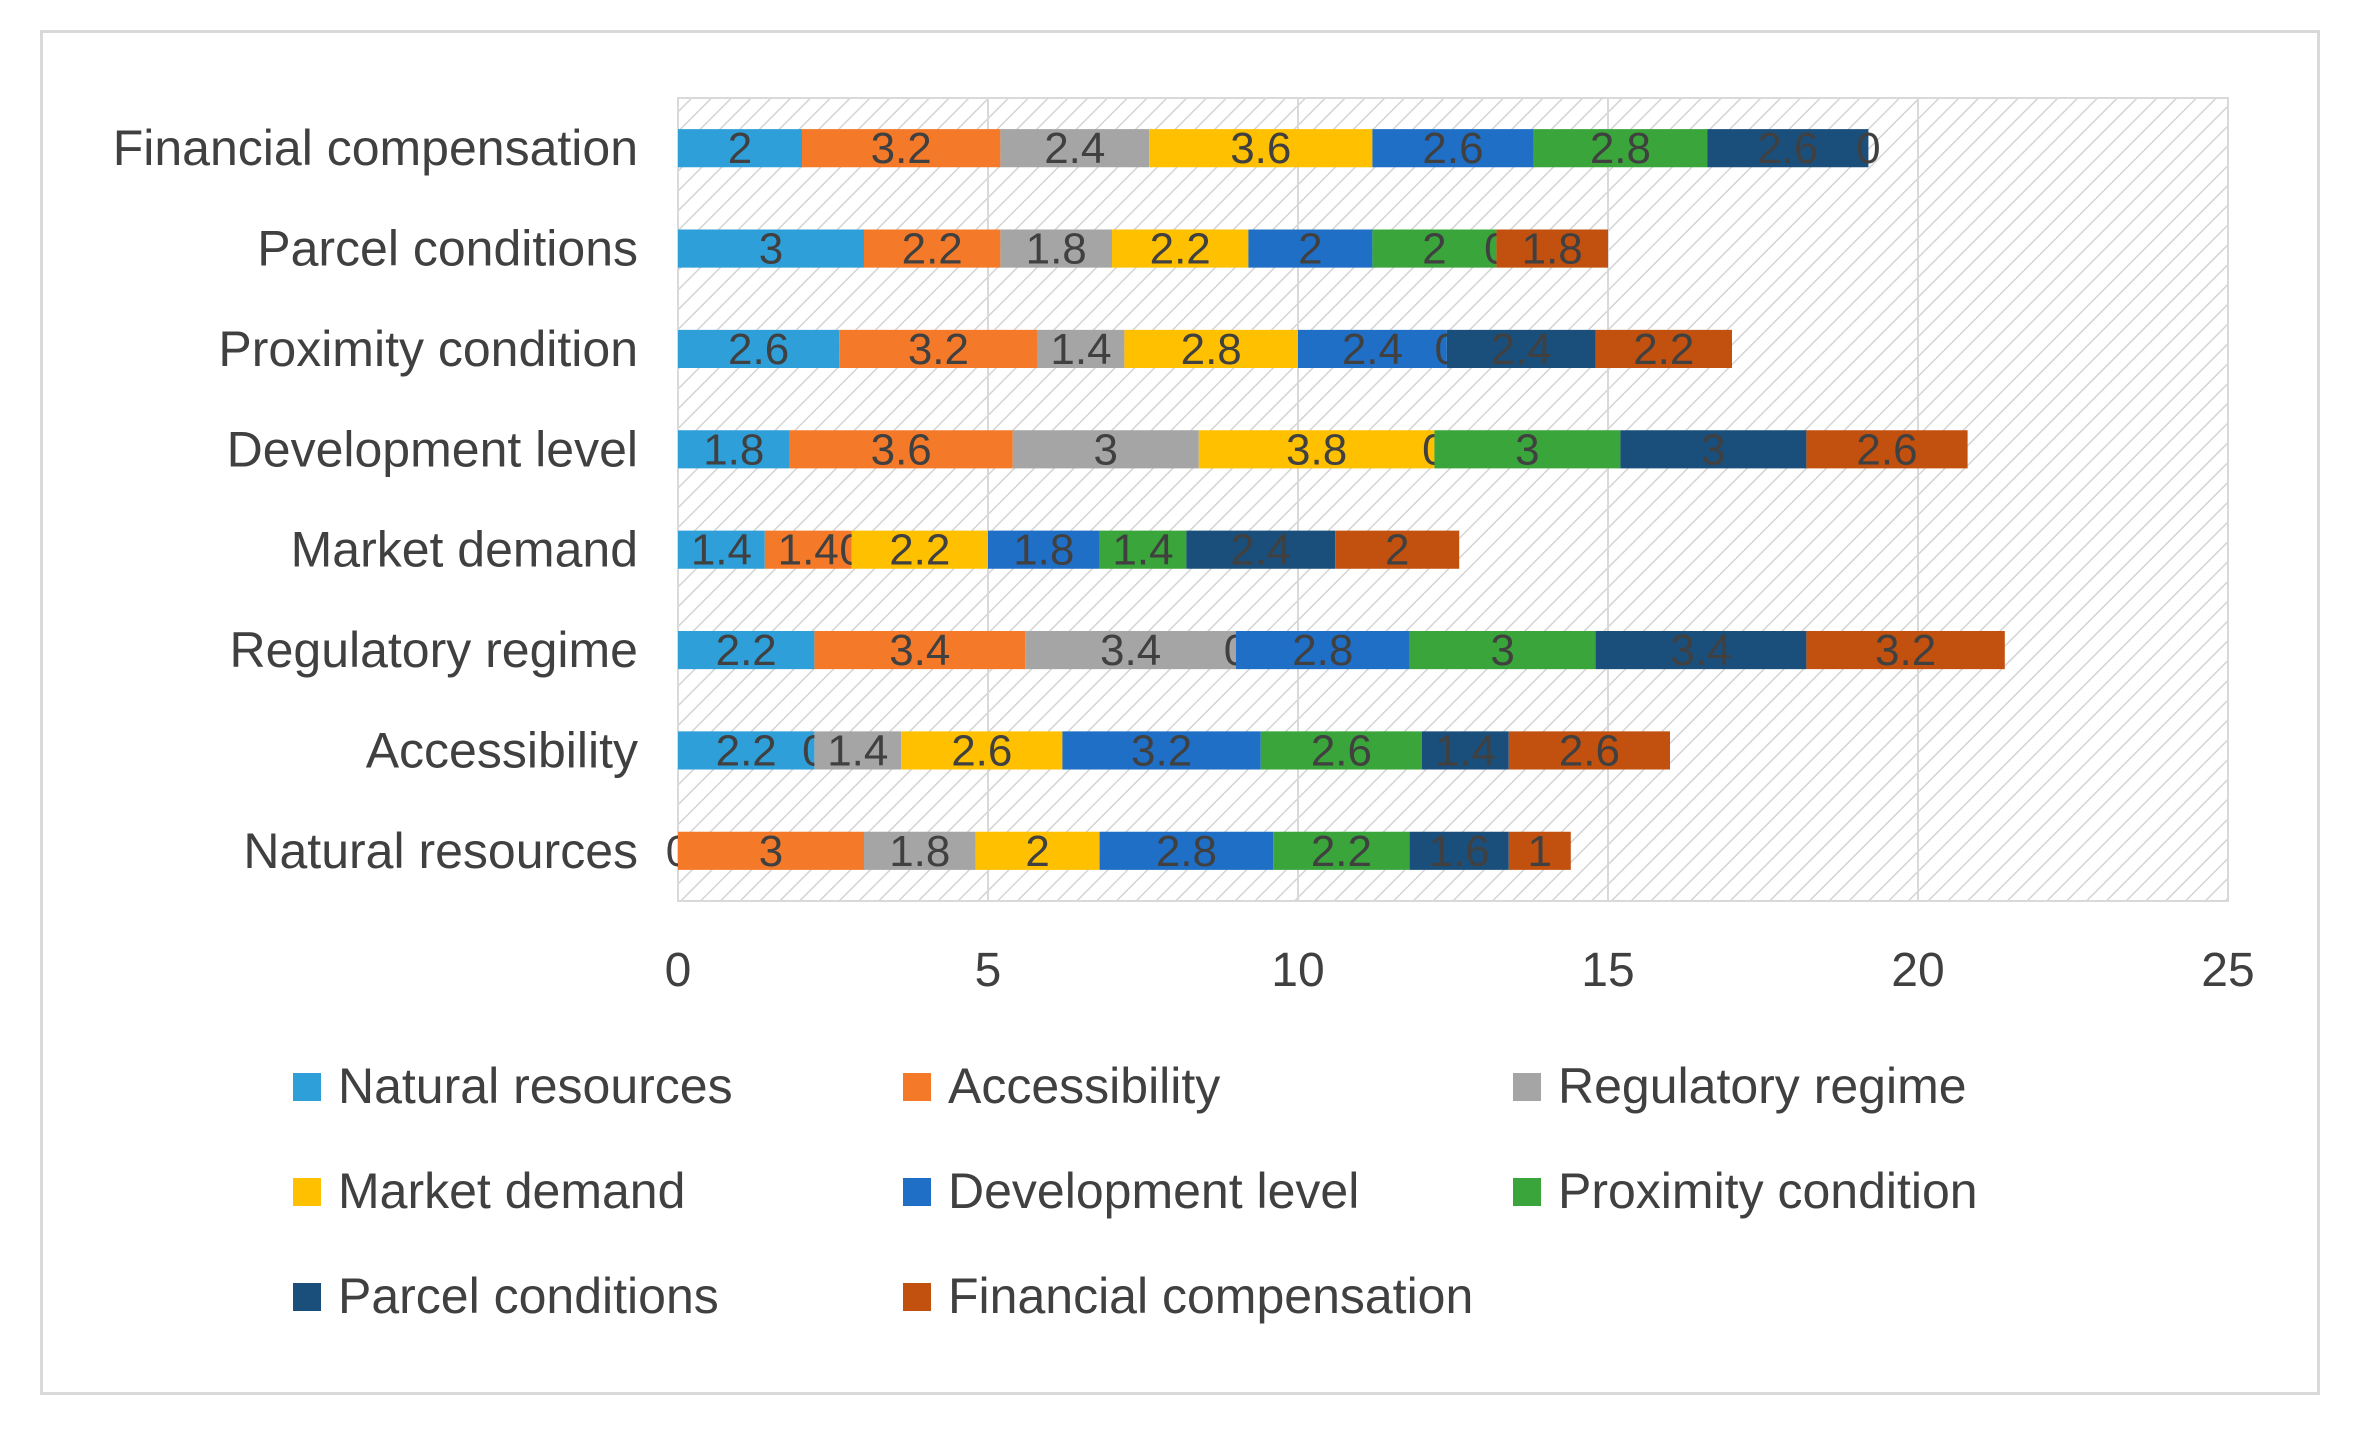  What do you see at coordinates (1044, 549) in the screenshot?
I see `bar-market-demand-development-level` at bounding box center [1044, 549].